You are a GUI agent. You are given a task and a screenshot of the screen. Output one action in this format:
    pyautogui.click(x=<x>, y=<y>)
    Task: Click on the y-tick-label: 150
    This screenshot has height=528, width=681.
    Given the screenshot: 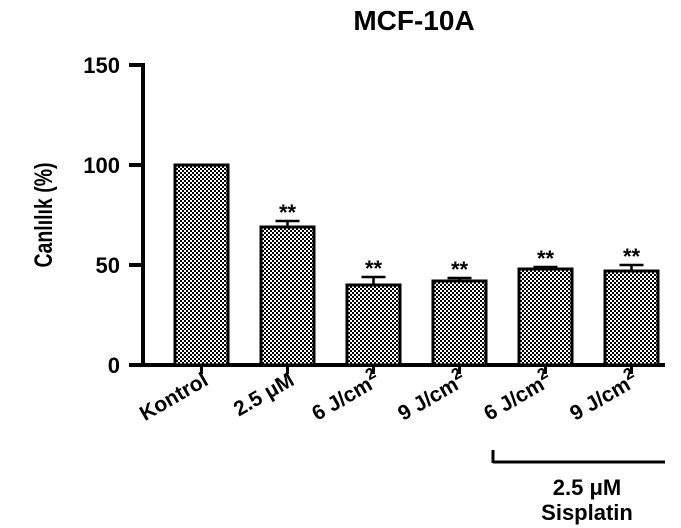 What is the action you would take?
    pyautogui.click(x=101, y=65)
    